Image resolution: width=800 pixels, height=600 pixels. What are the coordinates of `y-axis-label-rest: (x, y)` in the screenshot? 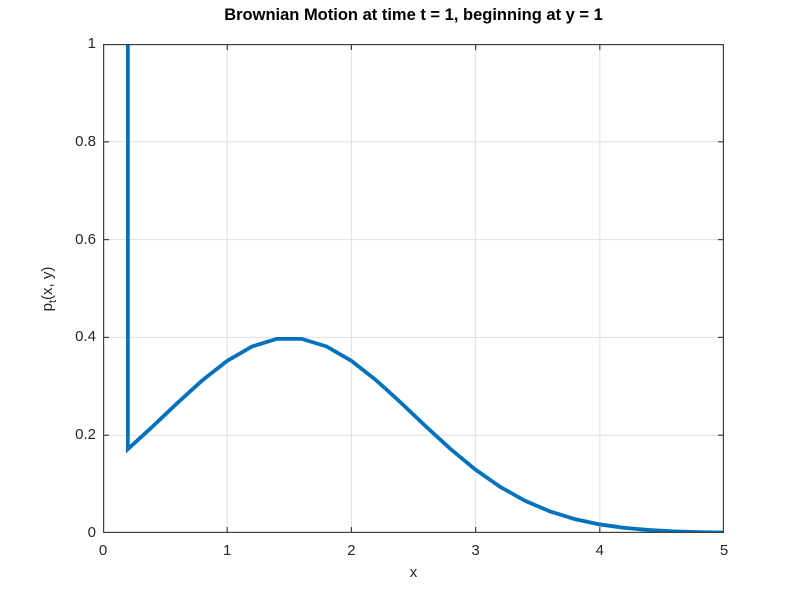 It's located at (47, 283).